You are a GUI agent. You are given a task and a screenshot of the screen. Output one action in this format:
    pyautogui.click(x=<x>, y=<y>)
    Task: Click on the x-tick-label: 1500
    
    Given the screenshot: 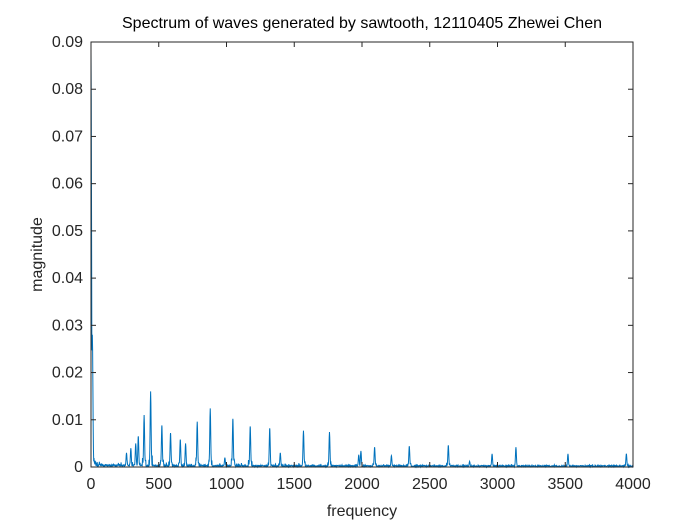 What is the action you would take?
    pyautogui.click(x=294, y=484)
    